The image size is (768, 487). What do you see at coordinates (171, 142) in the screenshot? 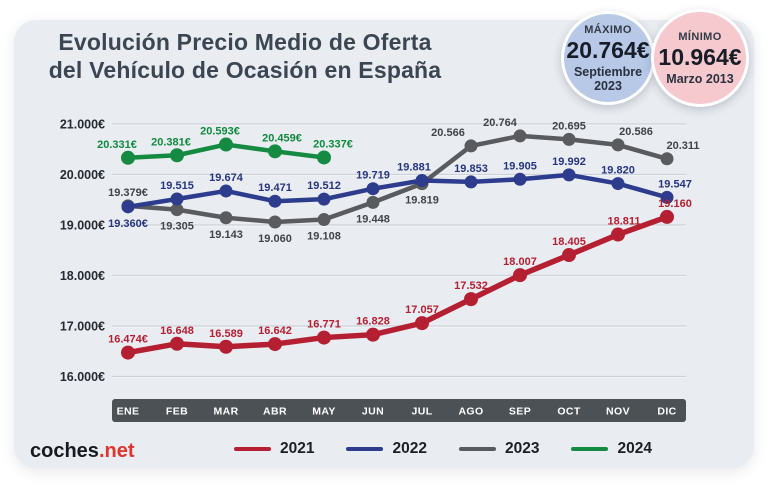
I see `data-label-2024-feb: 20.381€` at bounding box center [171, 142].